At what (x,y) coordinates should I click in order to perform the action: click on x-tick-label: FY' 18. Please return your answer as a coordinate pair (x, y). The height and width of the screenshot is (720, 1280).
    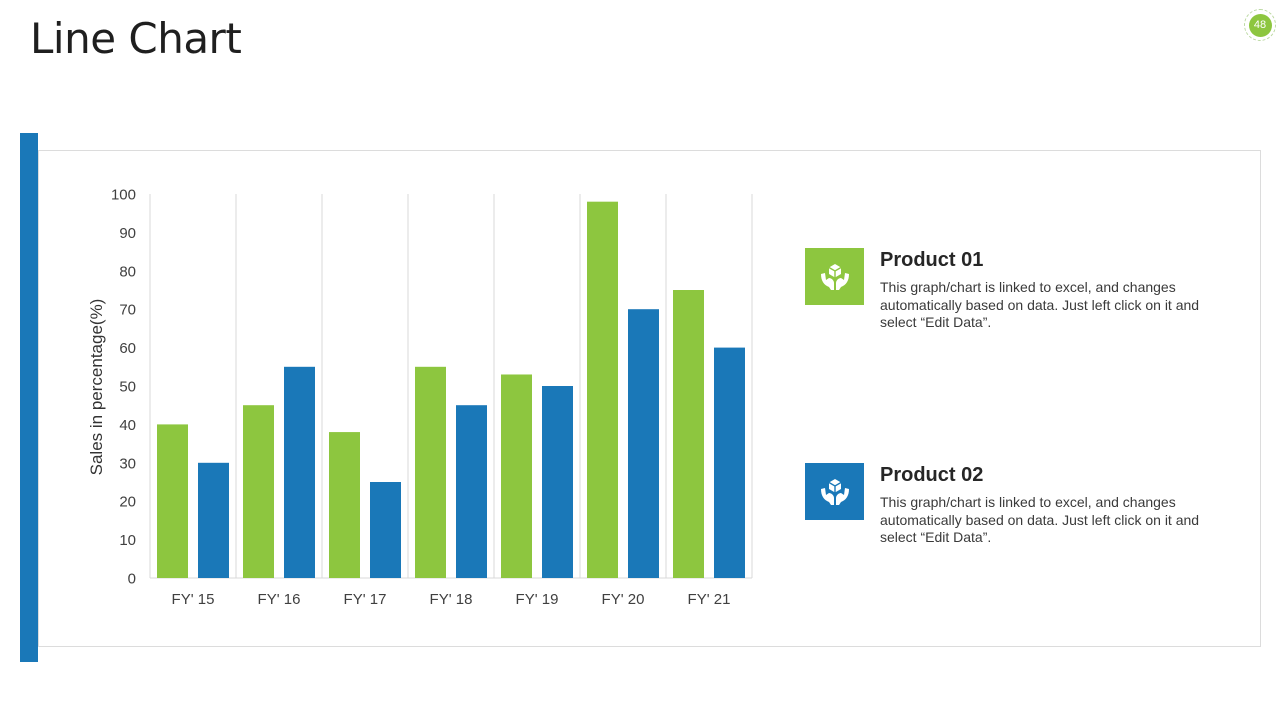
    Looking at the image, I should click on (451, 599).